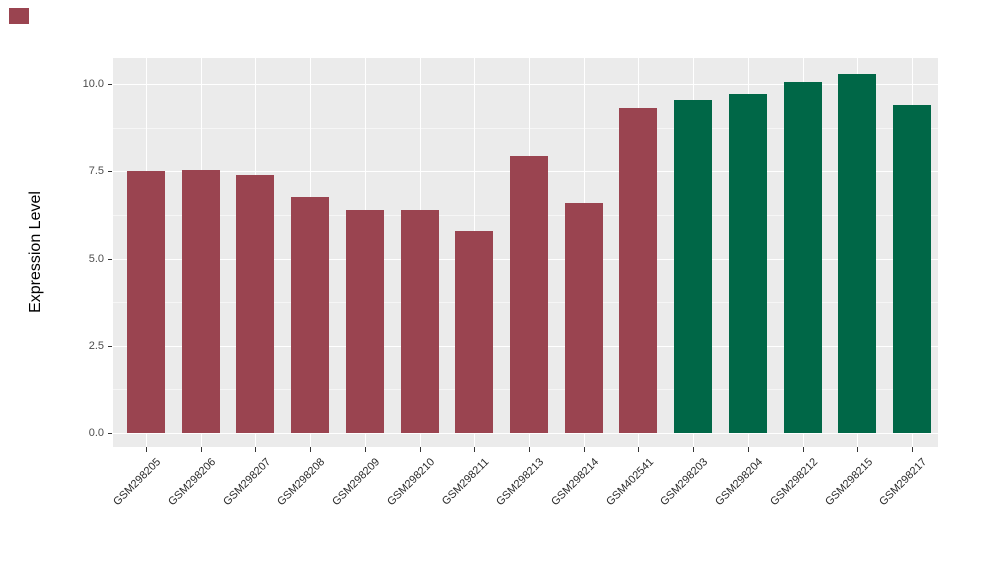 The height and width of the screenshot is (580, 1000). I want to click on bar-GSM298210, so click(419, 321).